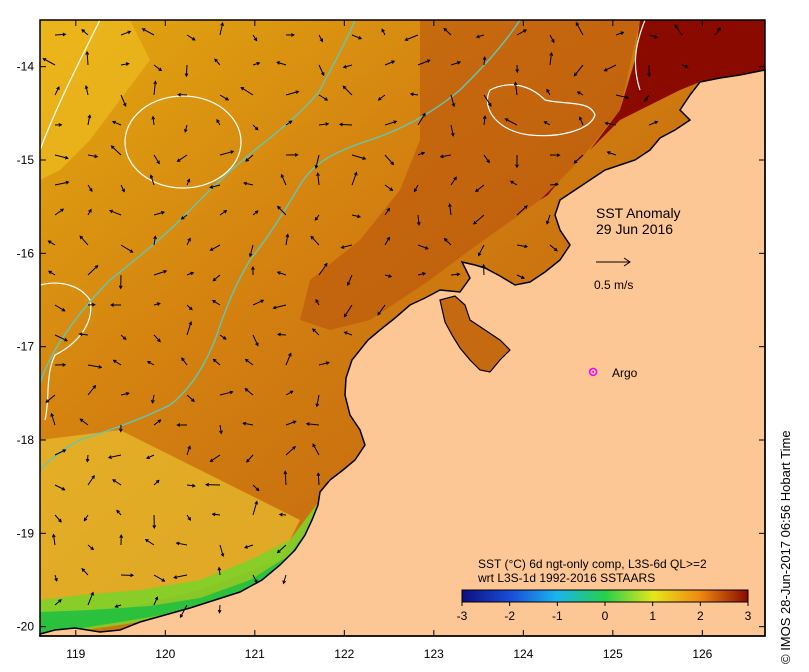 The width and height of the screenshot is (809, 672). Describe the element at coordinates (613, 262) in the screenshot. I see `vector-scale-arrow` at that location.